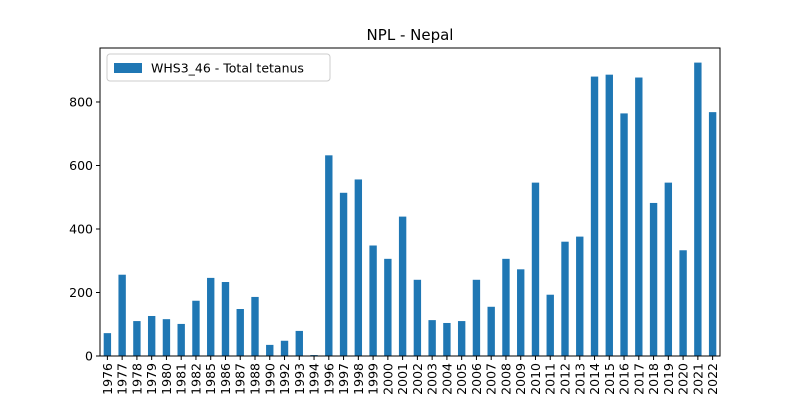 The height and width of the screenshot is (405, 800). Describe the element at coordinates (181, 339) in the screenshot. I see `bar-1981` at that location.